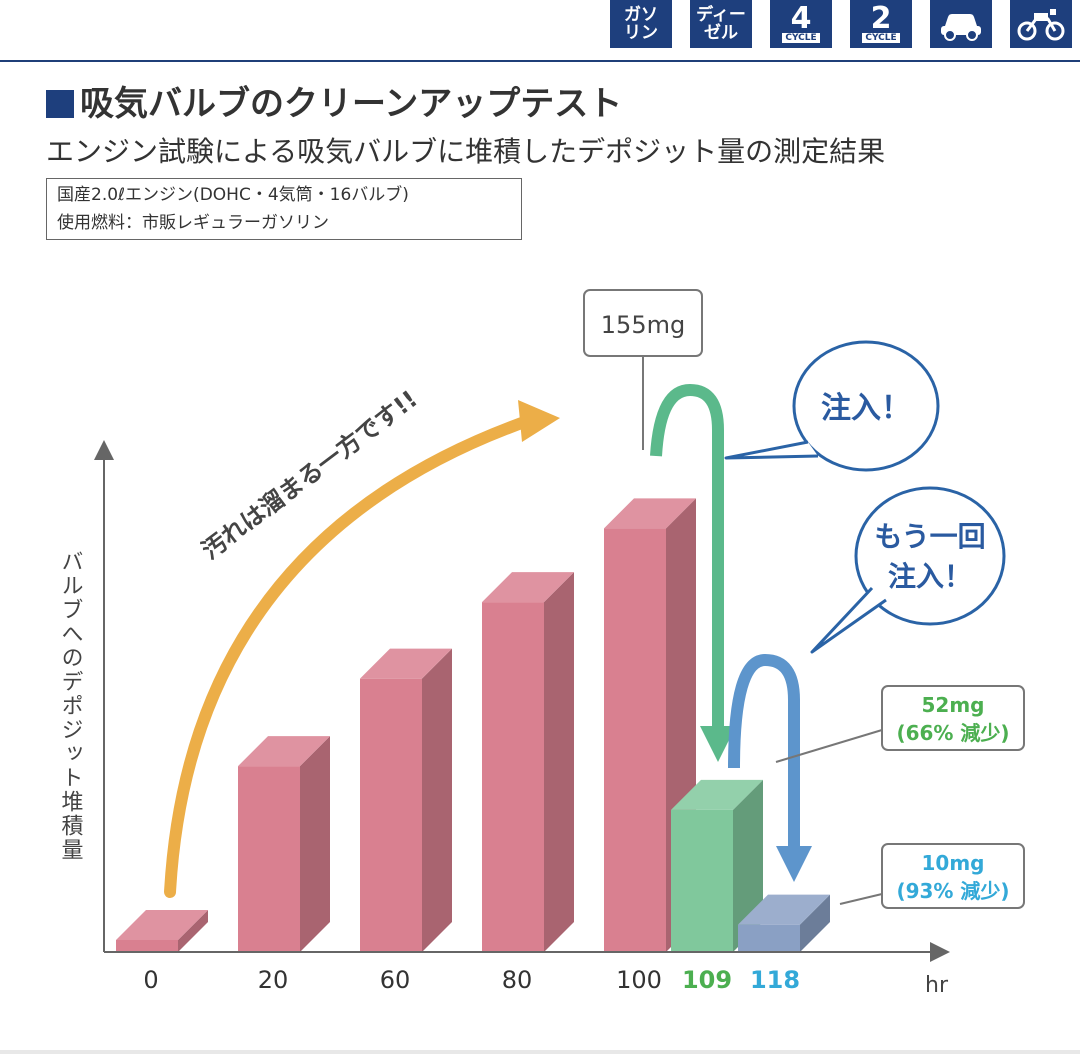  What do you see at coordinates (639, 980) in the screenshot?
I see `tick-label-100: 100` at bounding box center [639, 980].